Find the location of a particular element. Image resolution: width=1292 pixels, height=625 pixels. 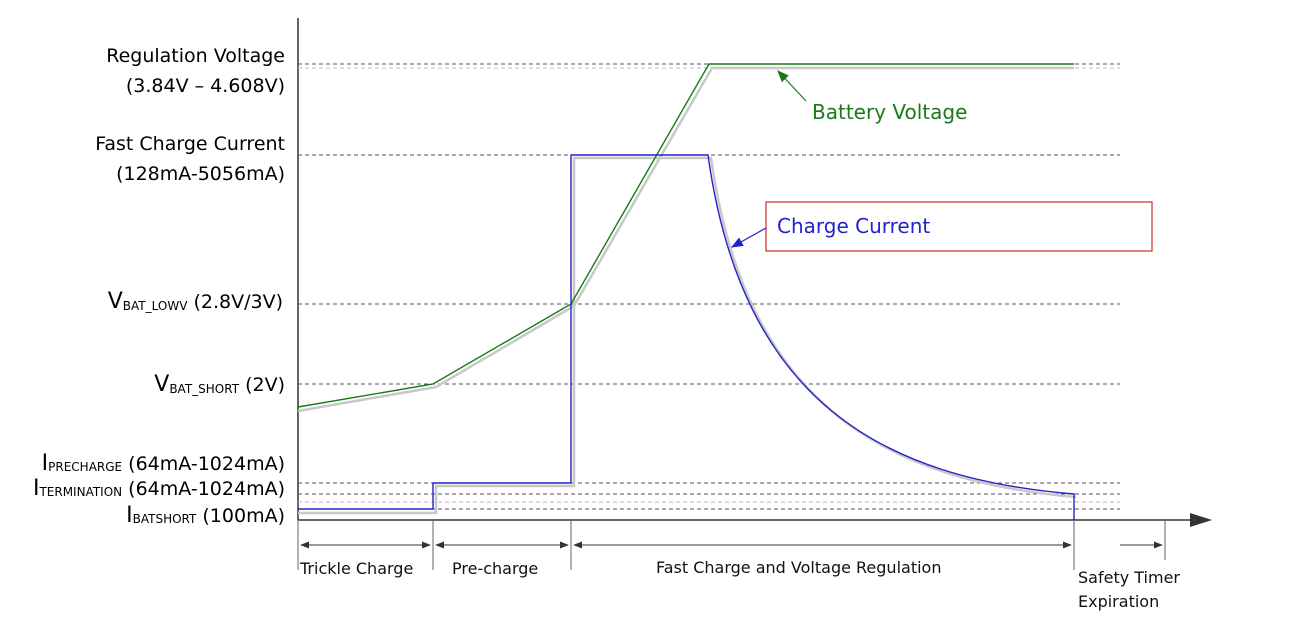

safety-timer-label-line2: Expiration is located at coordinates (1118, 601).